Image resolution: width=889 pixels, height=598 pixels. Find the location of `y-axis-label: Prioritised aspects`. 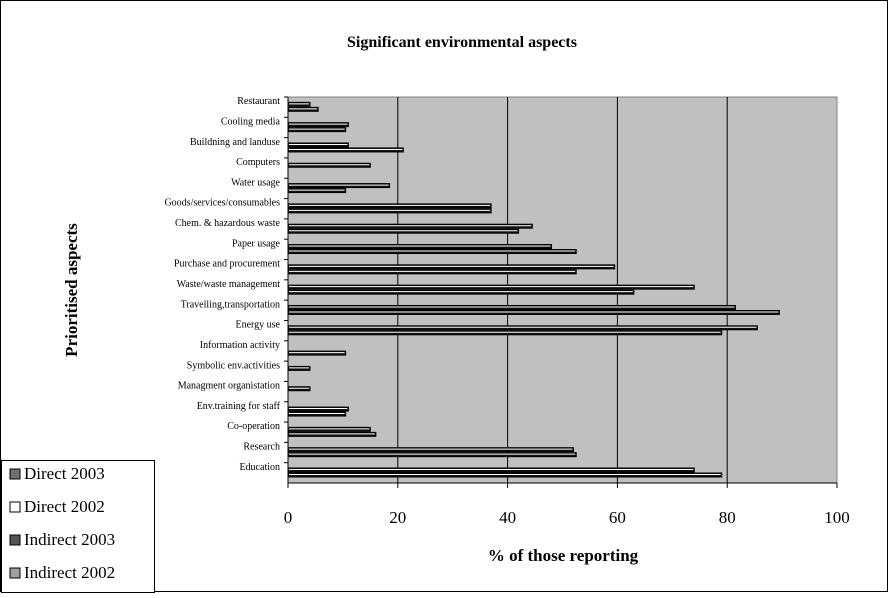

y-axis-label: Prioritised aspects is located at coordinates (71, 290).